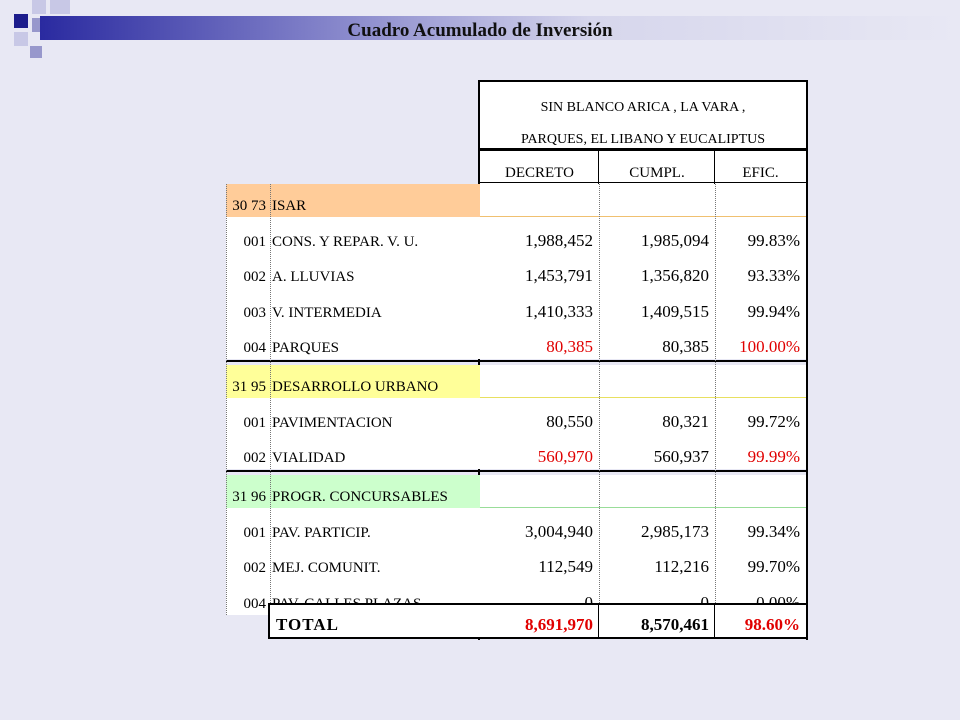 Image resolution: width=960 pixels, height=720 pixels. I want to click on total-label: TOTAL, so click(375, 620).